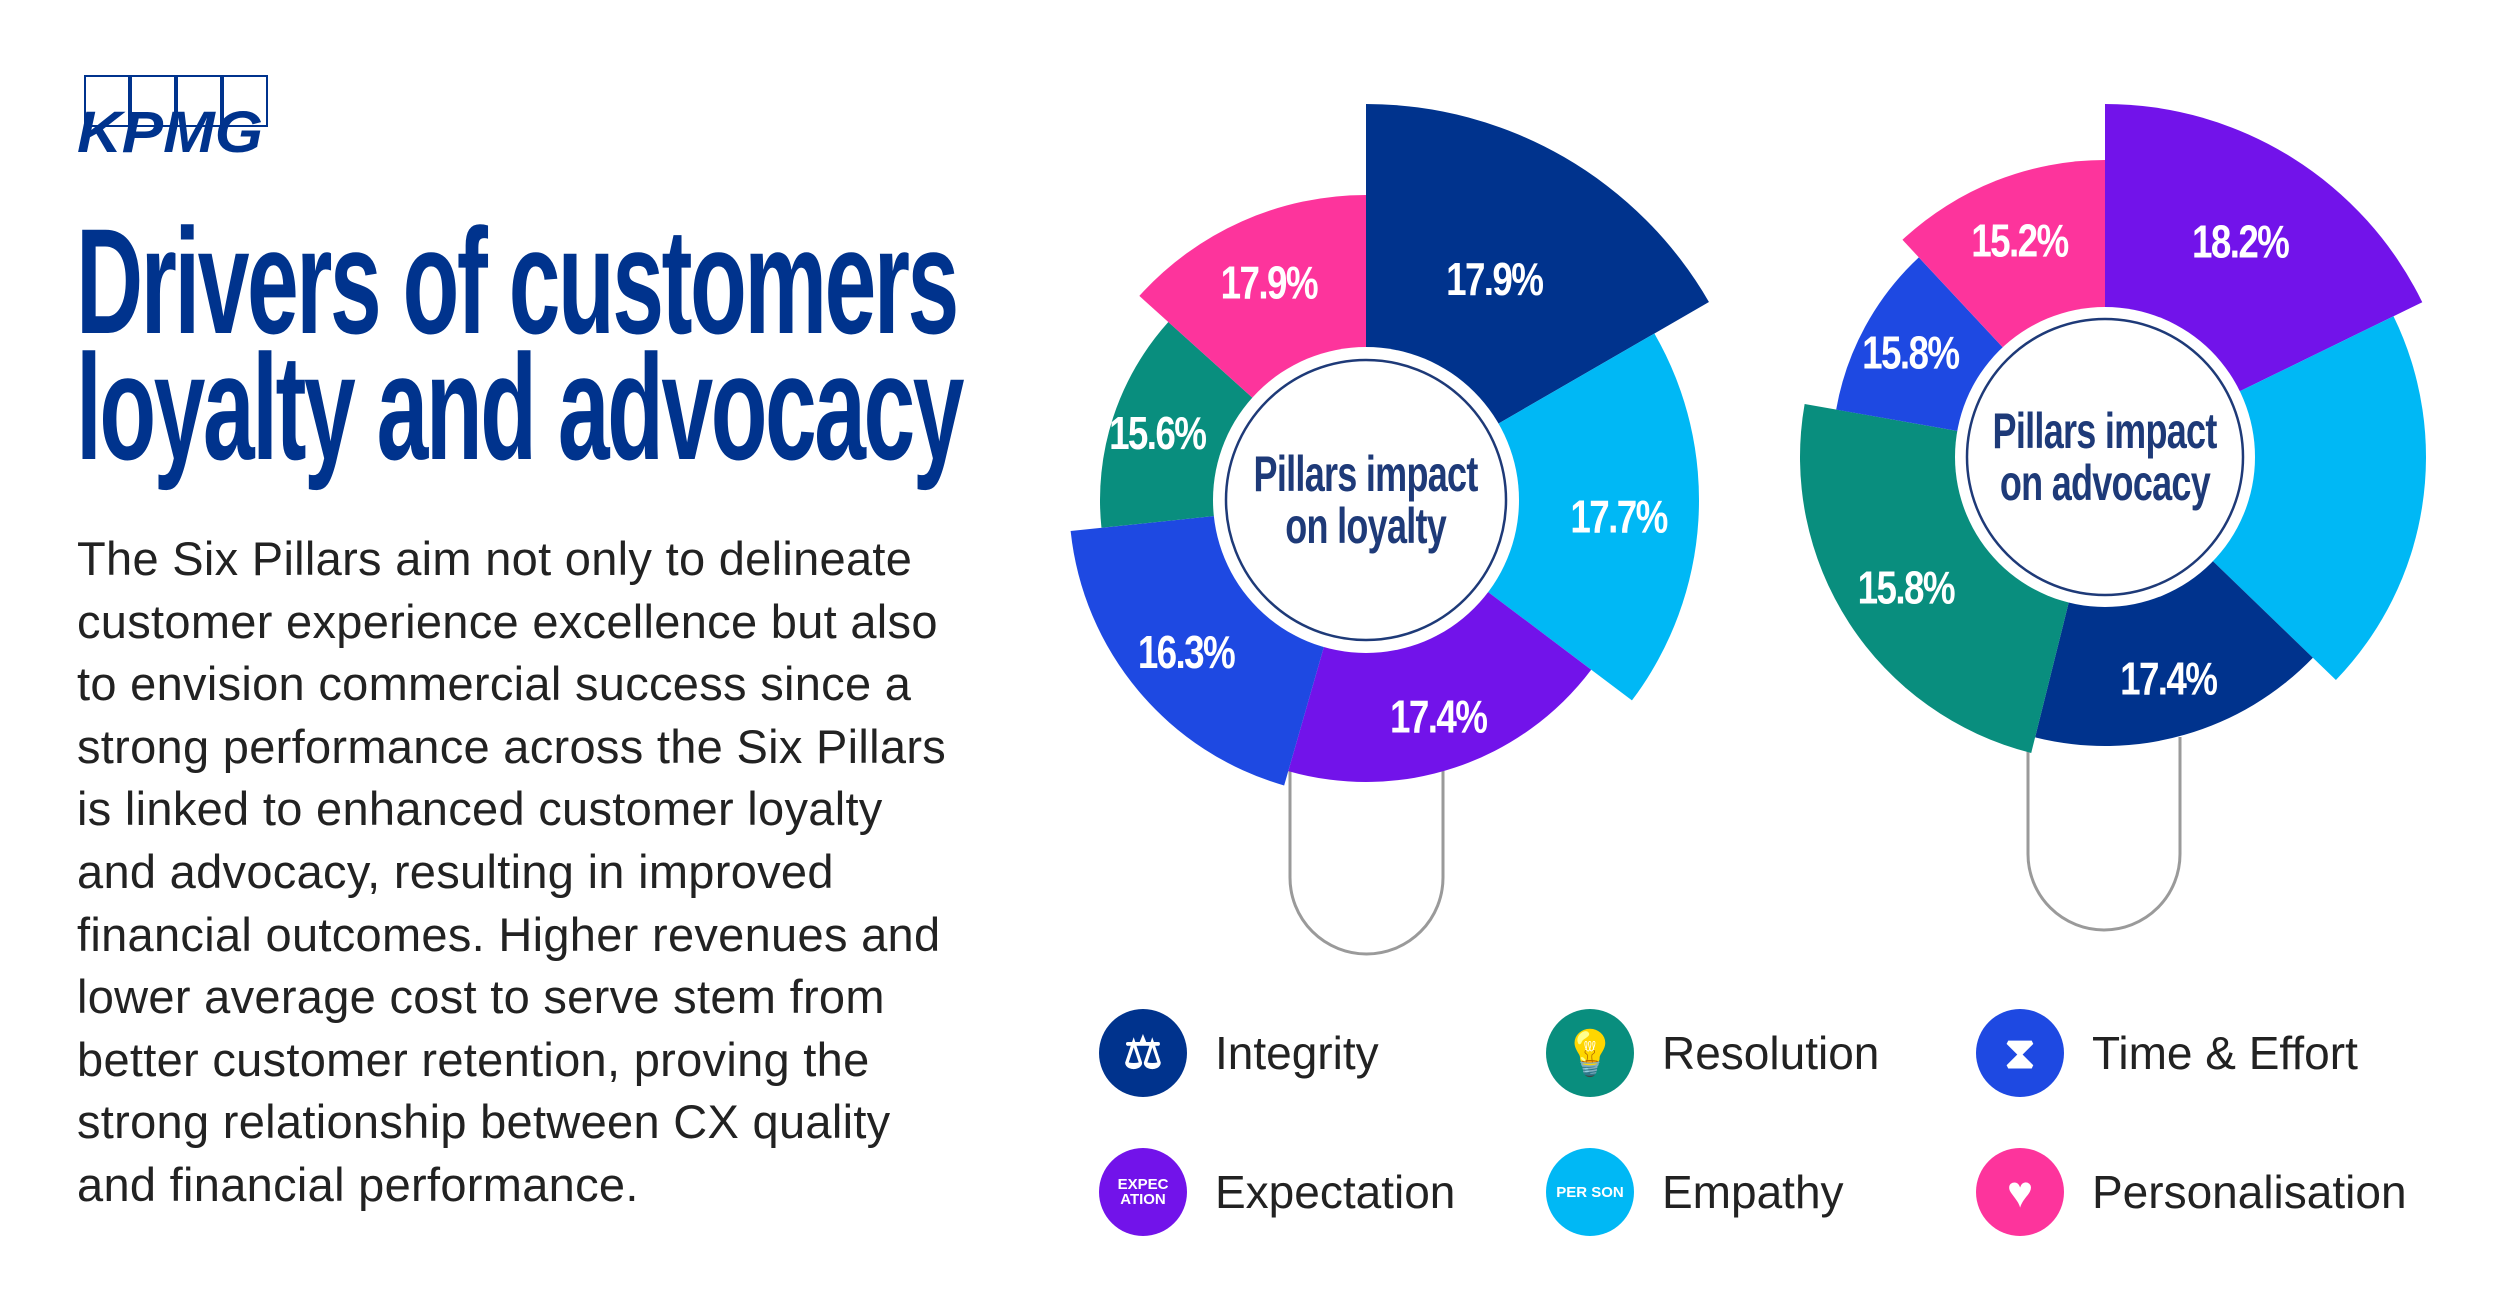 The height and width of the screenshot is (1307, 2501). I want to click on loyalty-chart-title: Pillars impact on loyalty, so click(1366, 500).